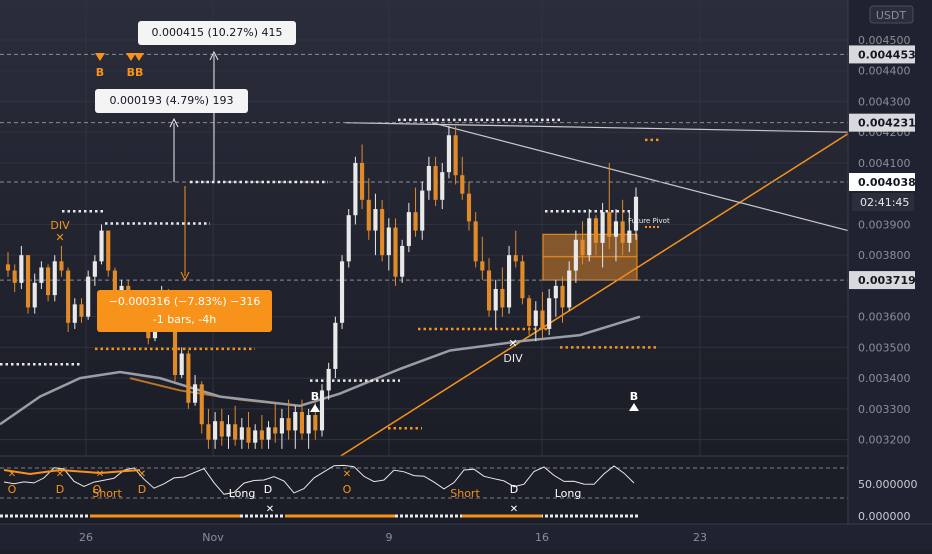 The width and height of the screenshot is (932, 554). I want to click on measure-label-up-large-box, so click(217, 33).